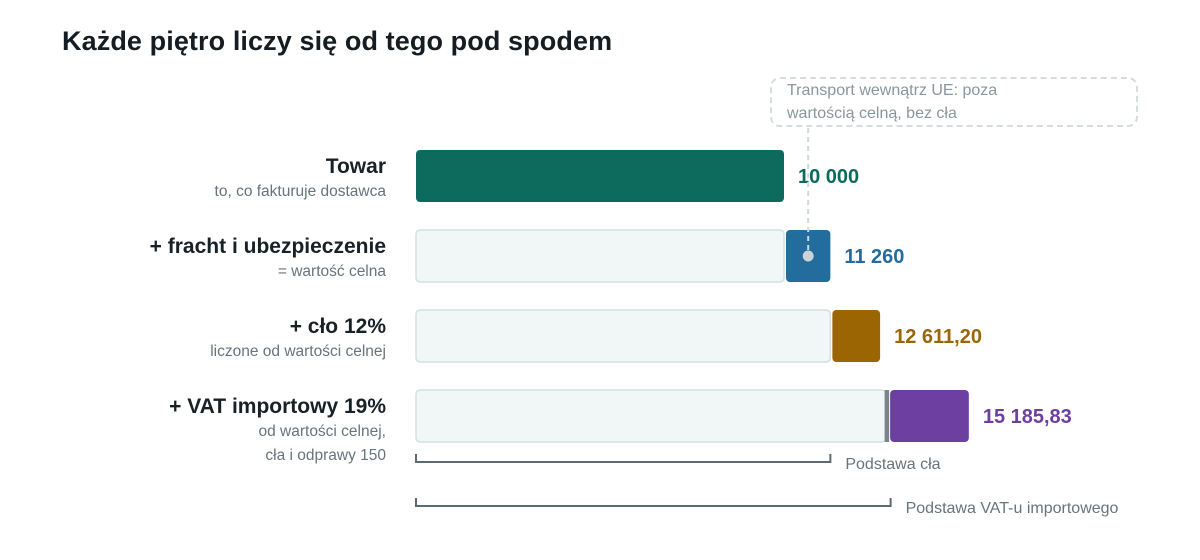 This screenshot has width=1200, height=560. I want to click on row-label-sub: liczone od wartości celnej, so click(298, 351).